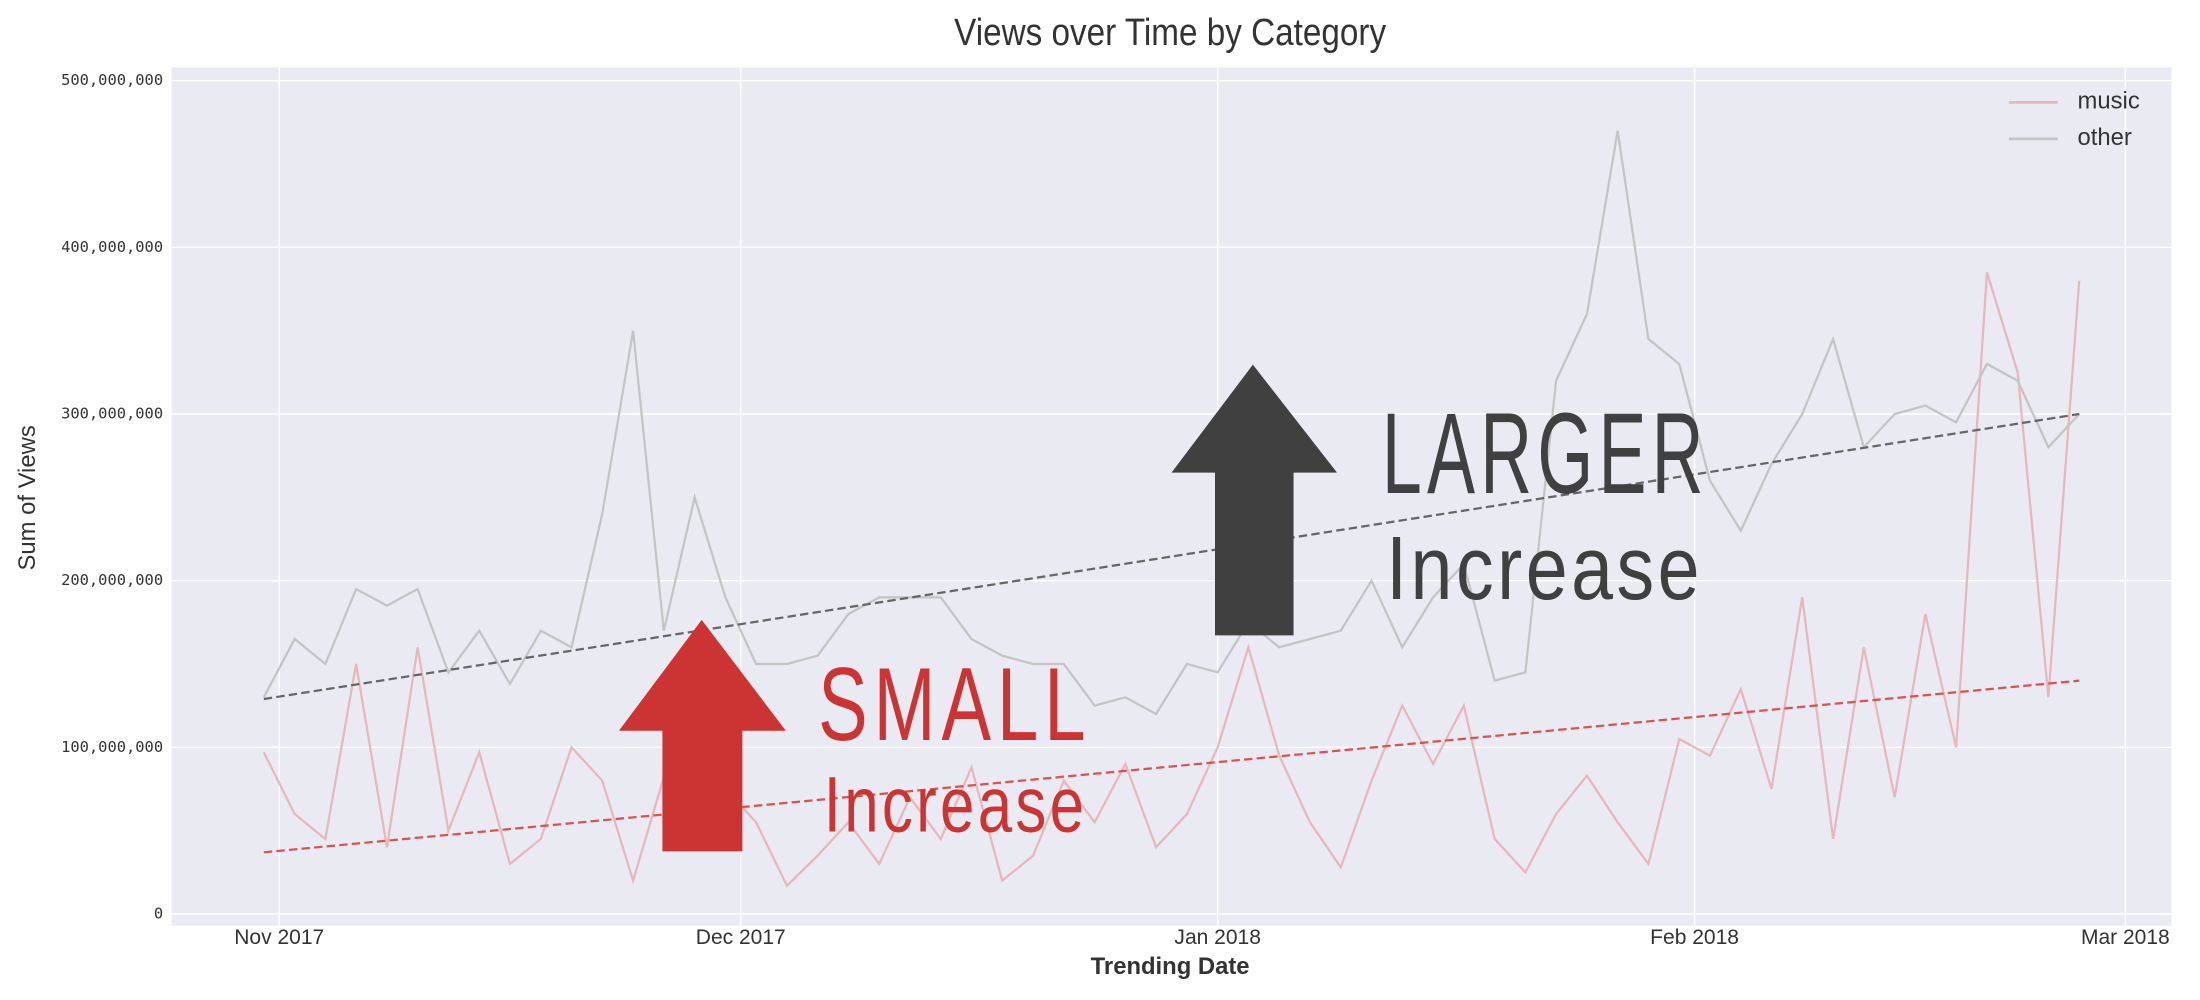 The width and height of the screenshot is (2200, 1000). Describe the element at coordinates (1170, 966) in the screenshot. I see `x-axis-label: Trending Date` at that location.